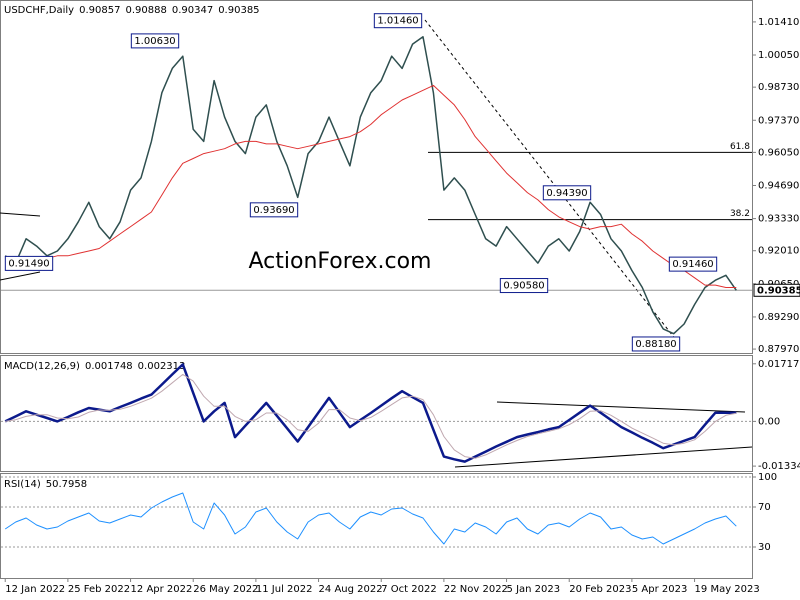 The height and width of the screenshot is (600, 800). Describe the element at coordinates (42, 366) in the screenshot. I see `readout: MACD(12,26,9)` at that location.